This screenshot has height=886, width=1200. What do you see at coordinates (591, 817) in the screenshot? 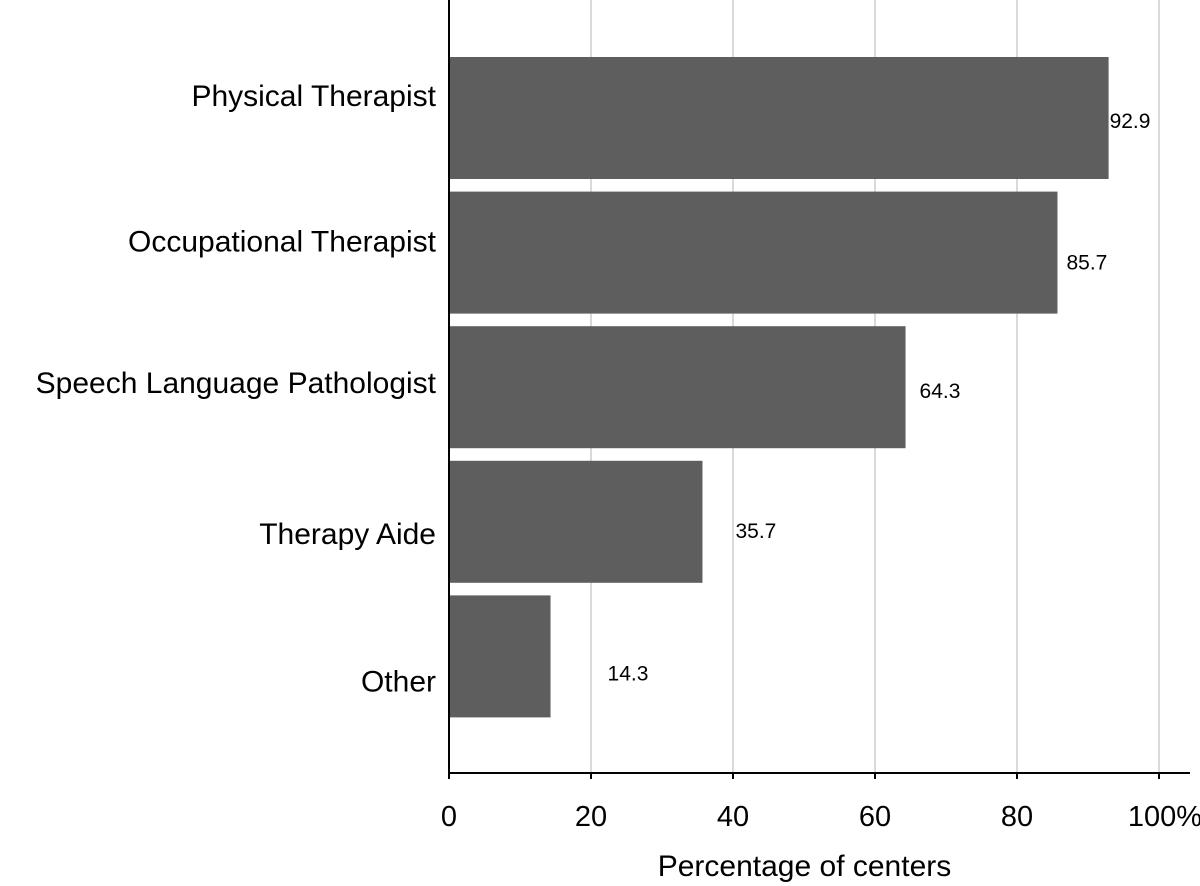
I see `x-tick-label-20: 20` at bounding box center [591, 817].